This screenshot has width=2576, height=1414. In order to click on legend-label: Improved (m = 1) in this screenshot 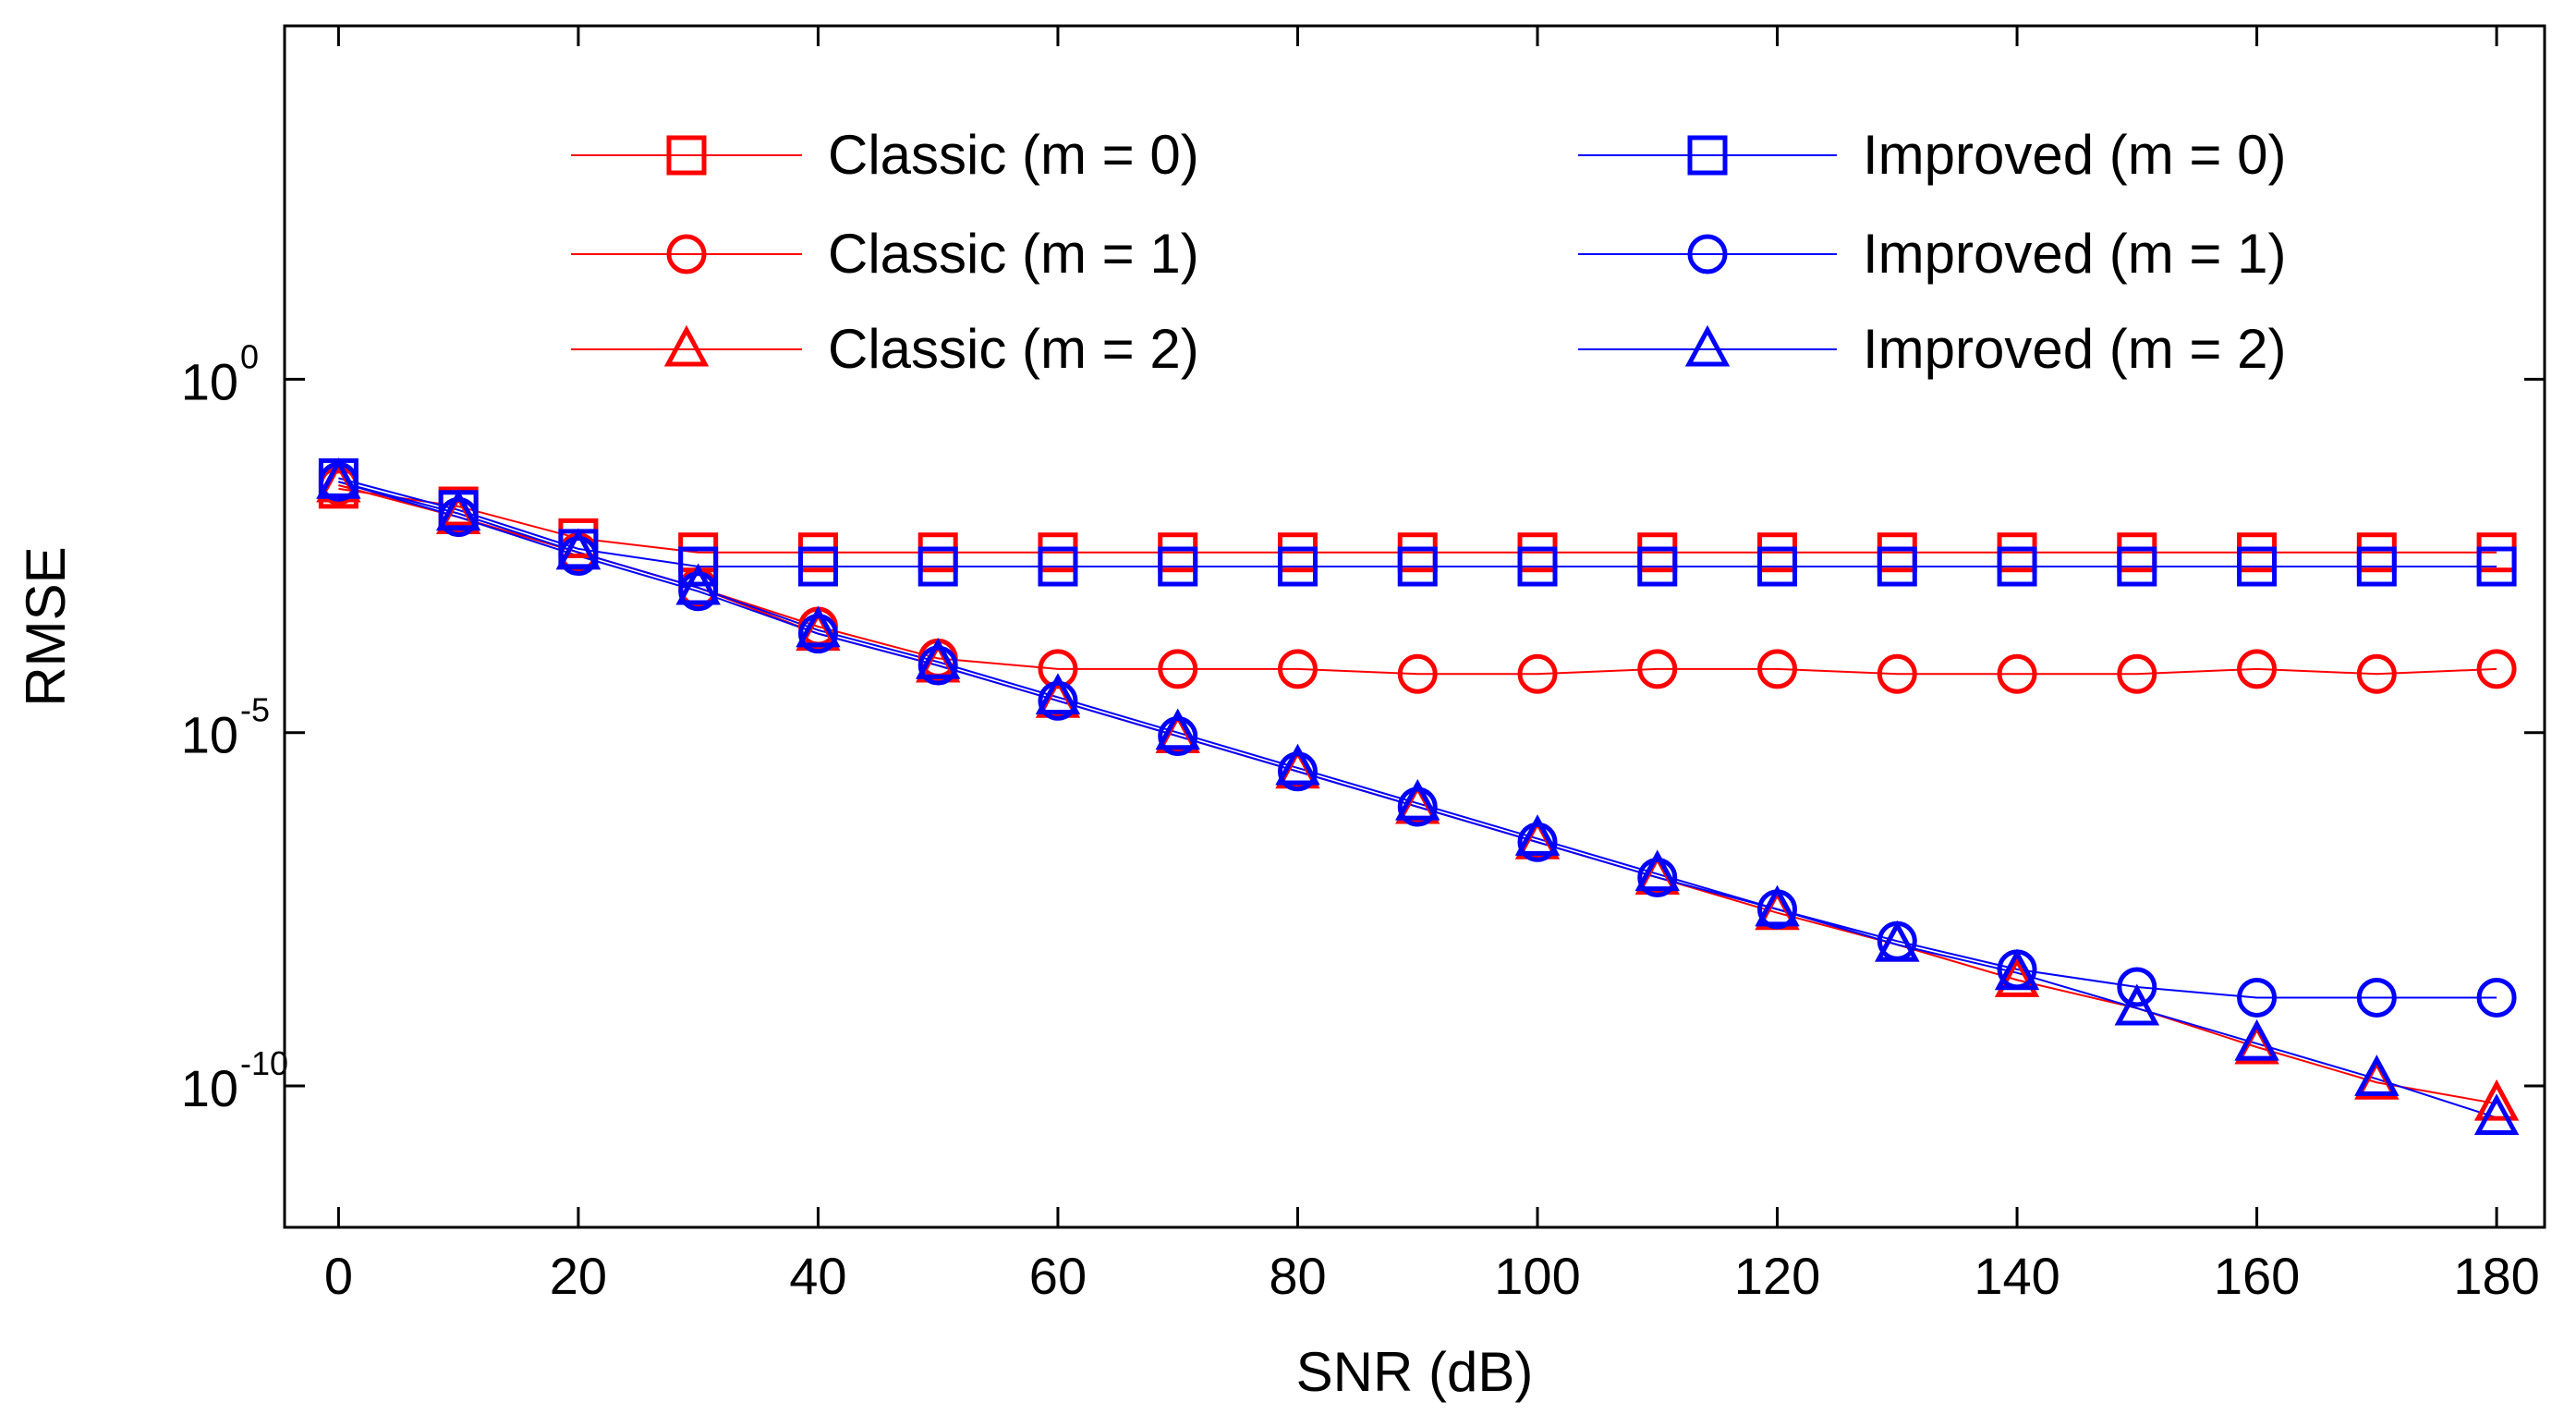, I will do `click(2074, 254)`.